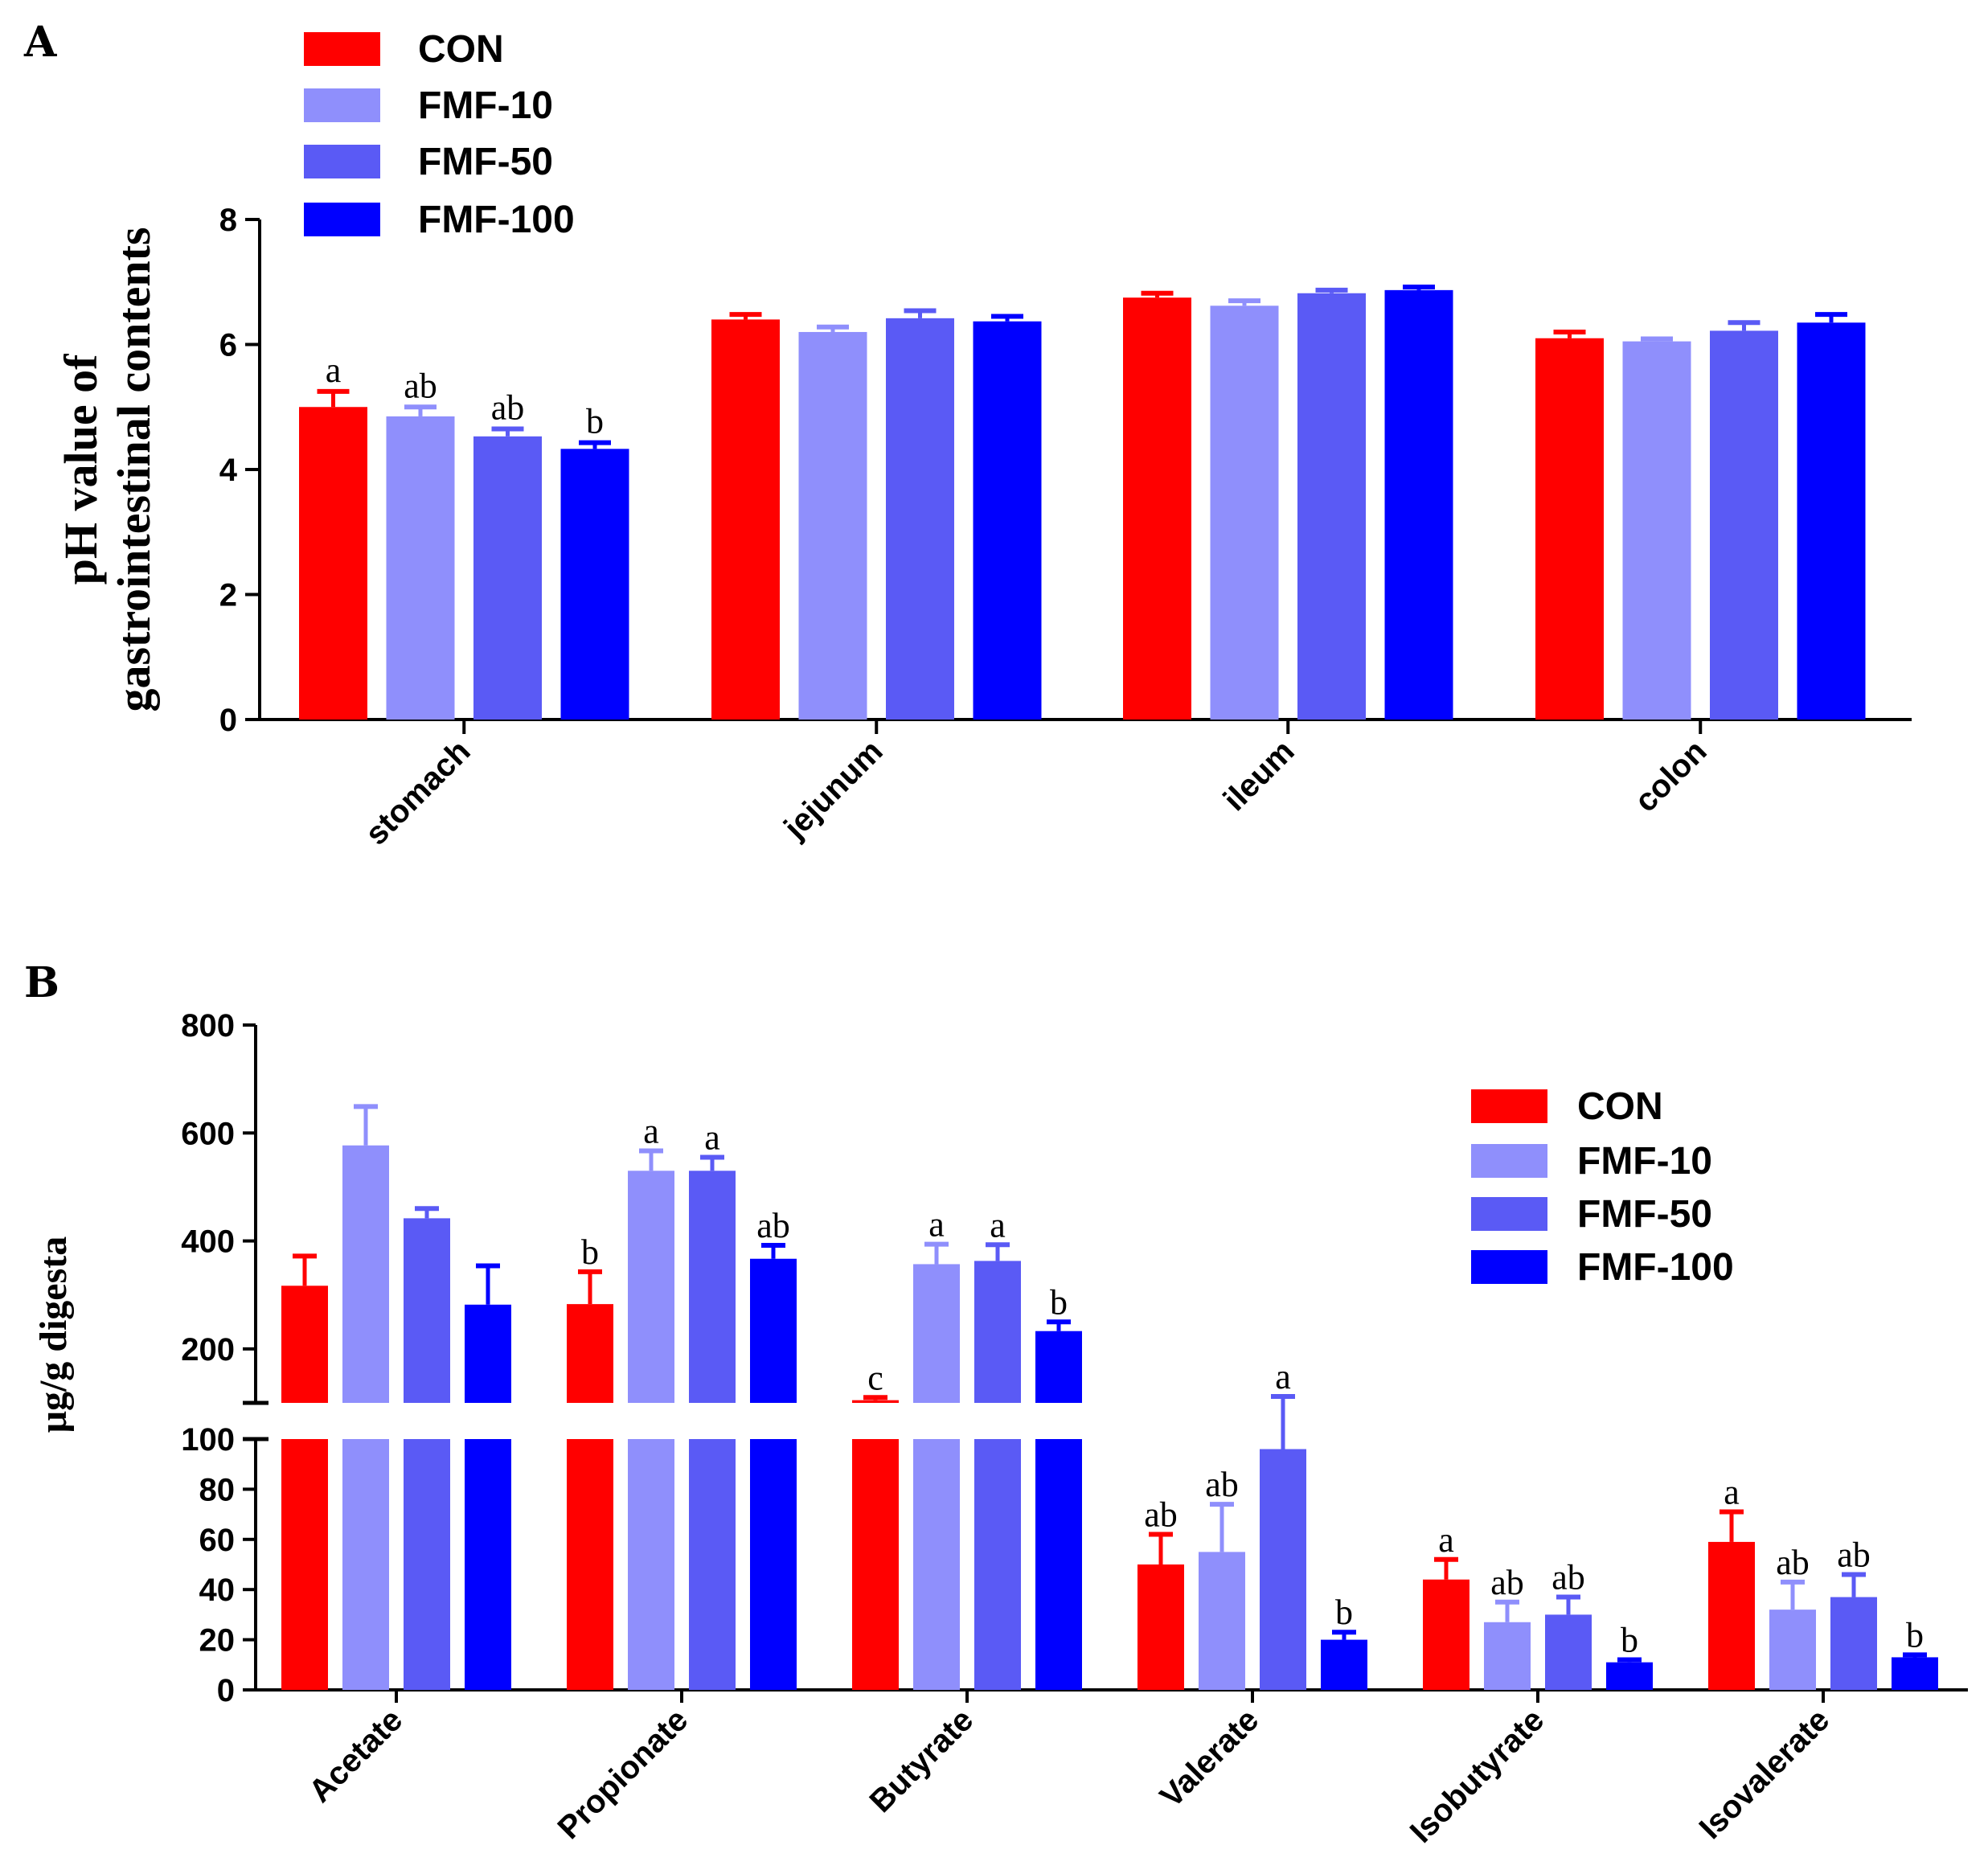  Describe the element at coordinates (590, 1564) in the screenshot. I see `bar-con-propionate-lower` at that location.